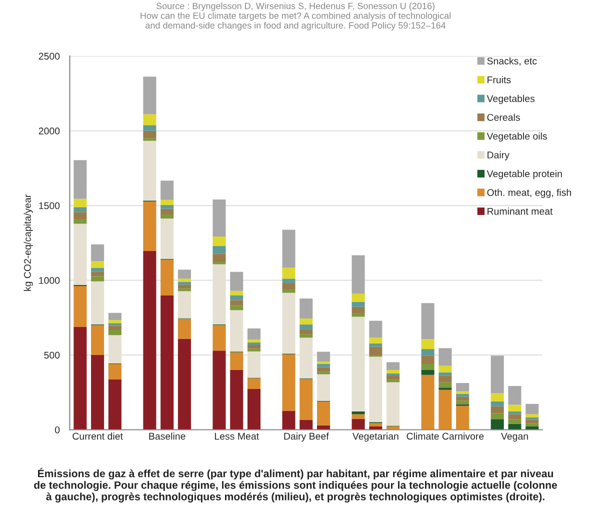  Describe the element at coordinates (49, 131) in the screenshot. I see `y-tick-label: 2000` at that location.